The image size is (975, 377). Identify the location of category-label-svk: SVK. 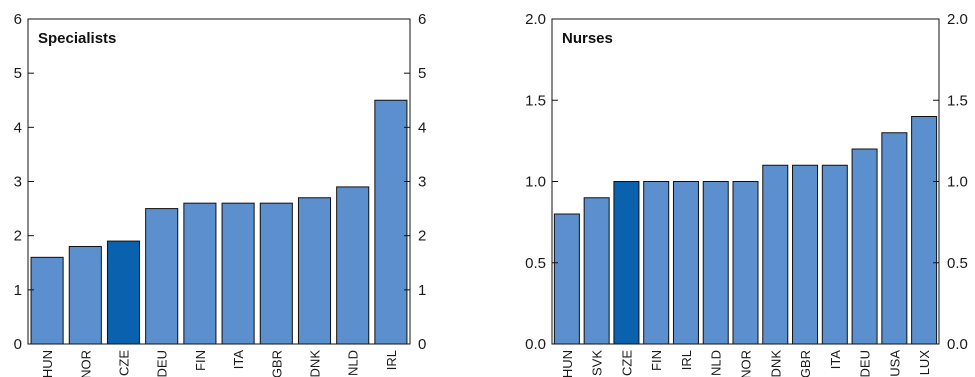
(597, 363).